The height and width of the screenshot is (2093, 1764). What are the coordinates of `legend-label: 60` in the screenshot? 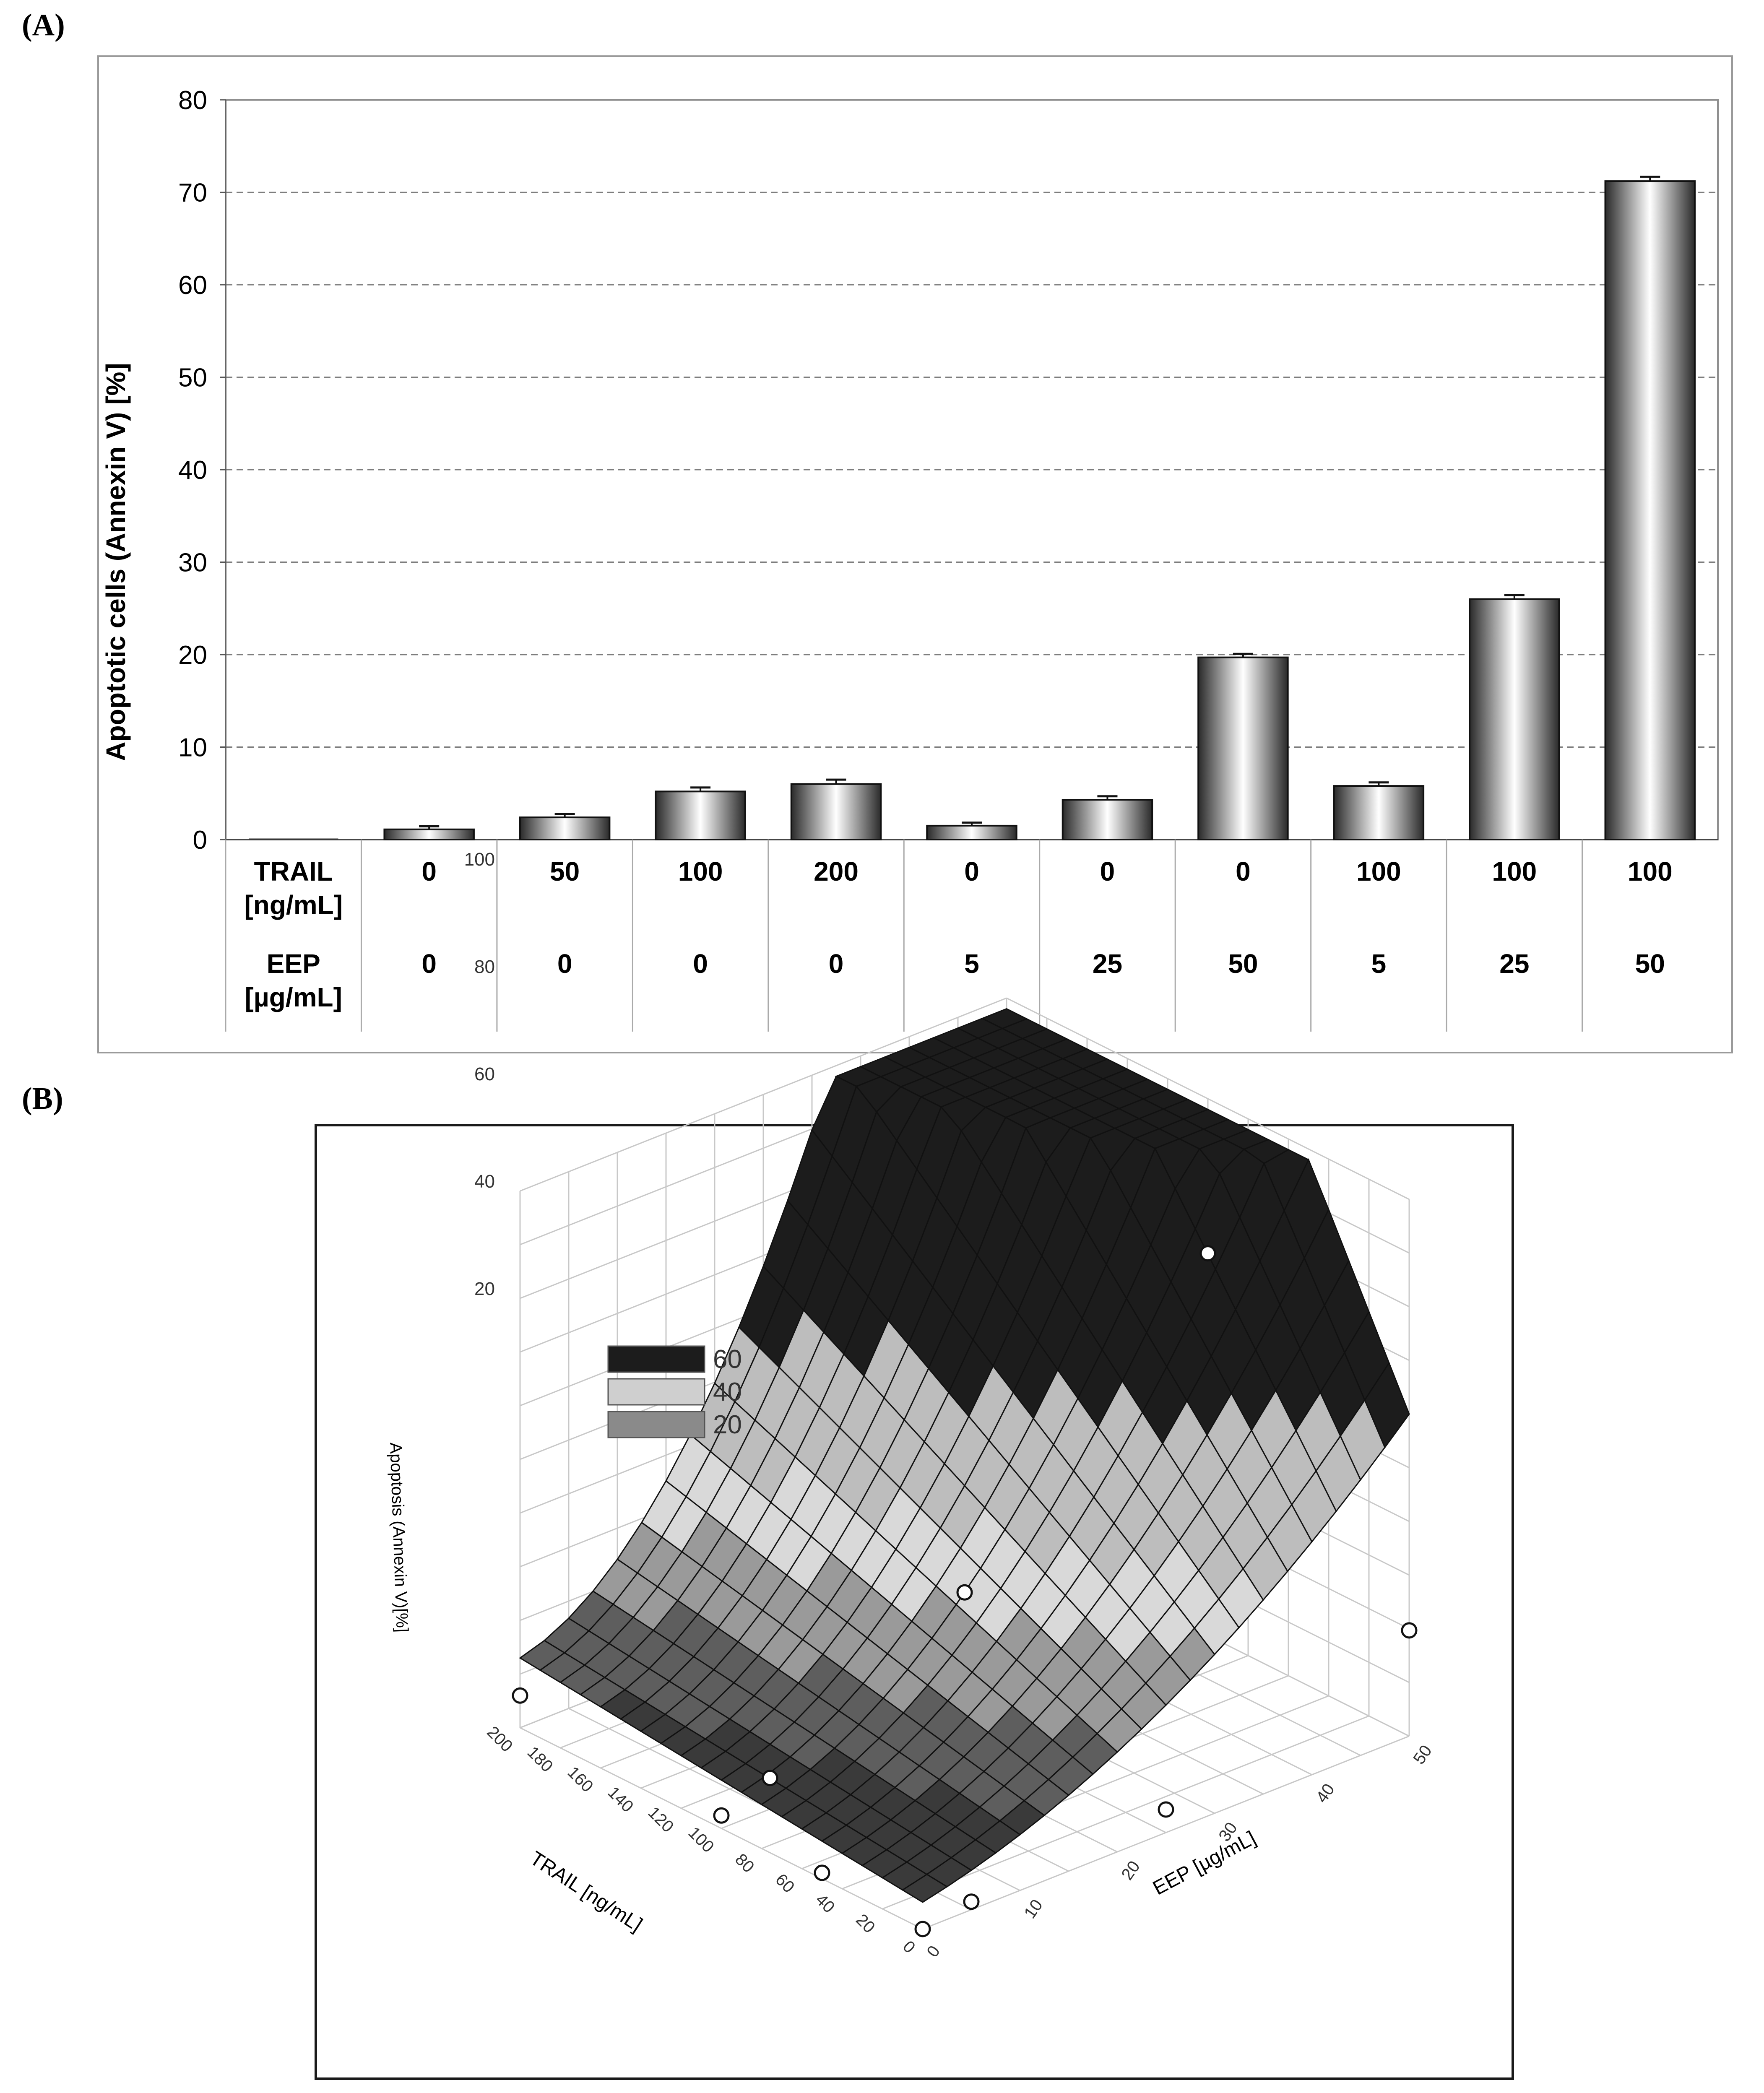 It's located at (727, 1359).